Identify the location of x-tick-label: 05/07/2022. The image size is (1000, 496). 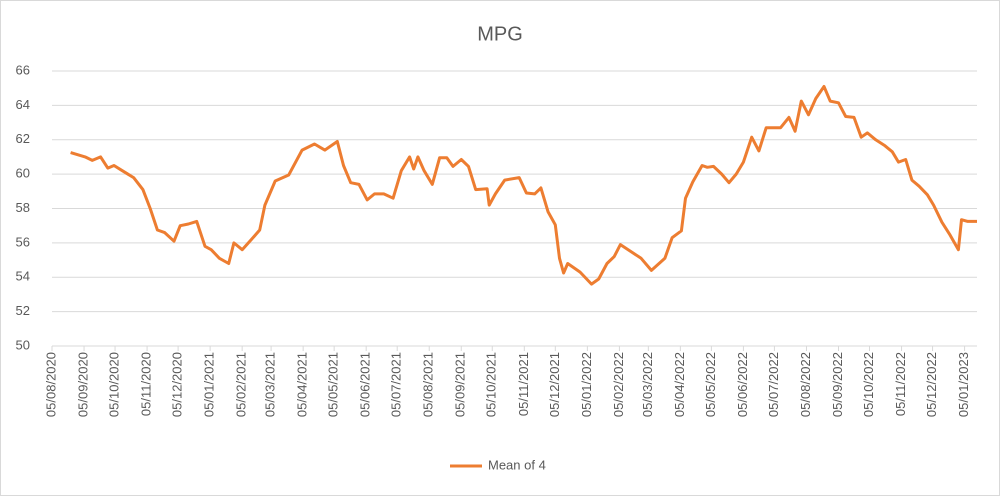
(773, 384).